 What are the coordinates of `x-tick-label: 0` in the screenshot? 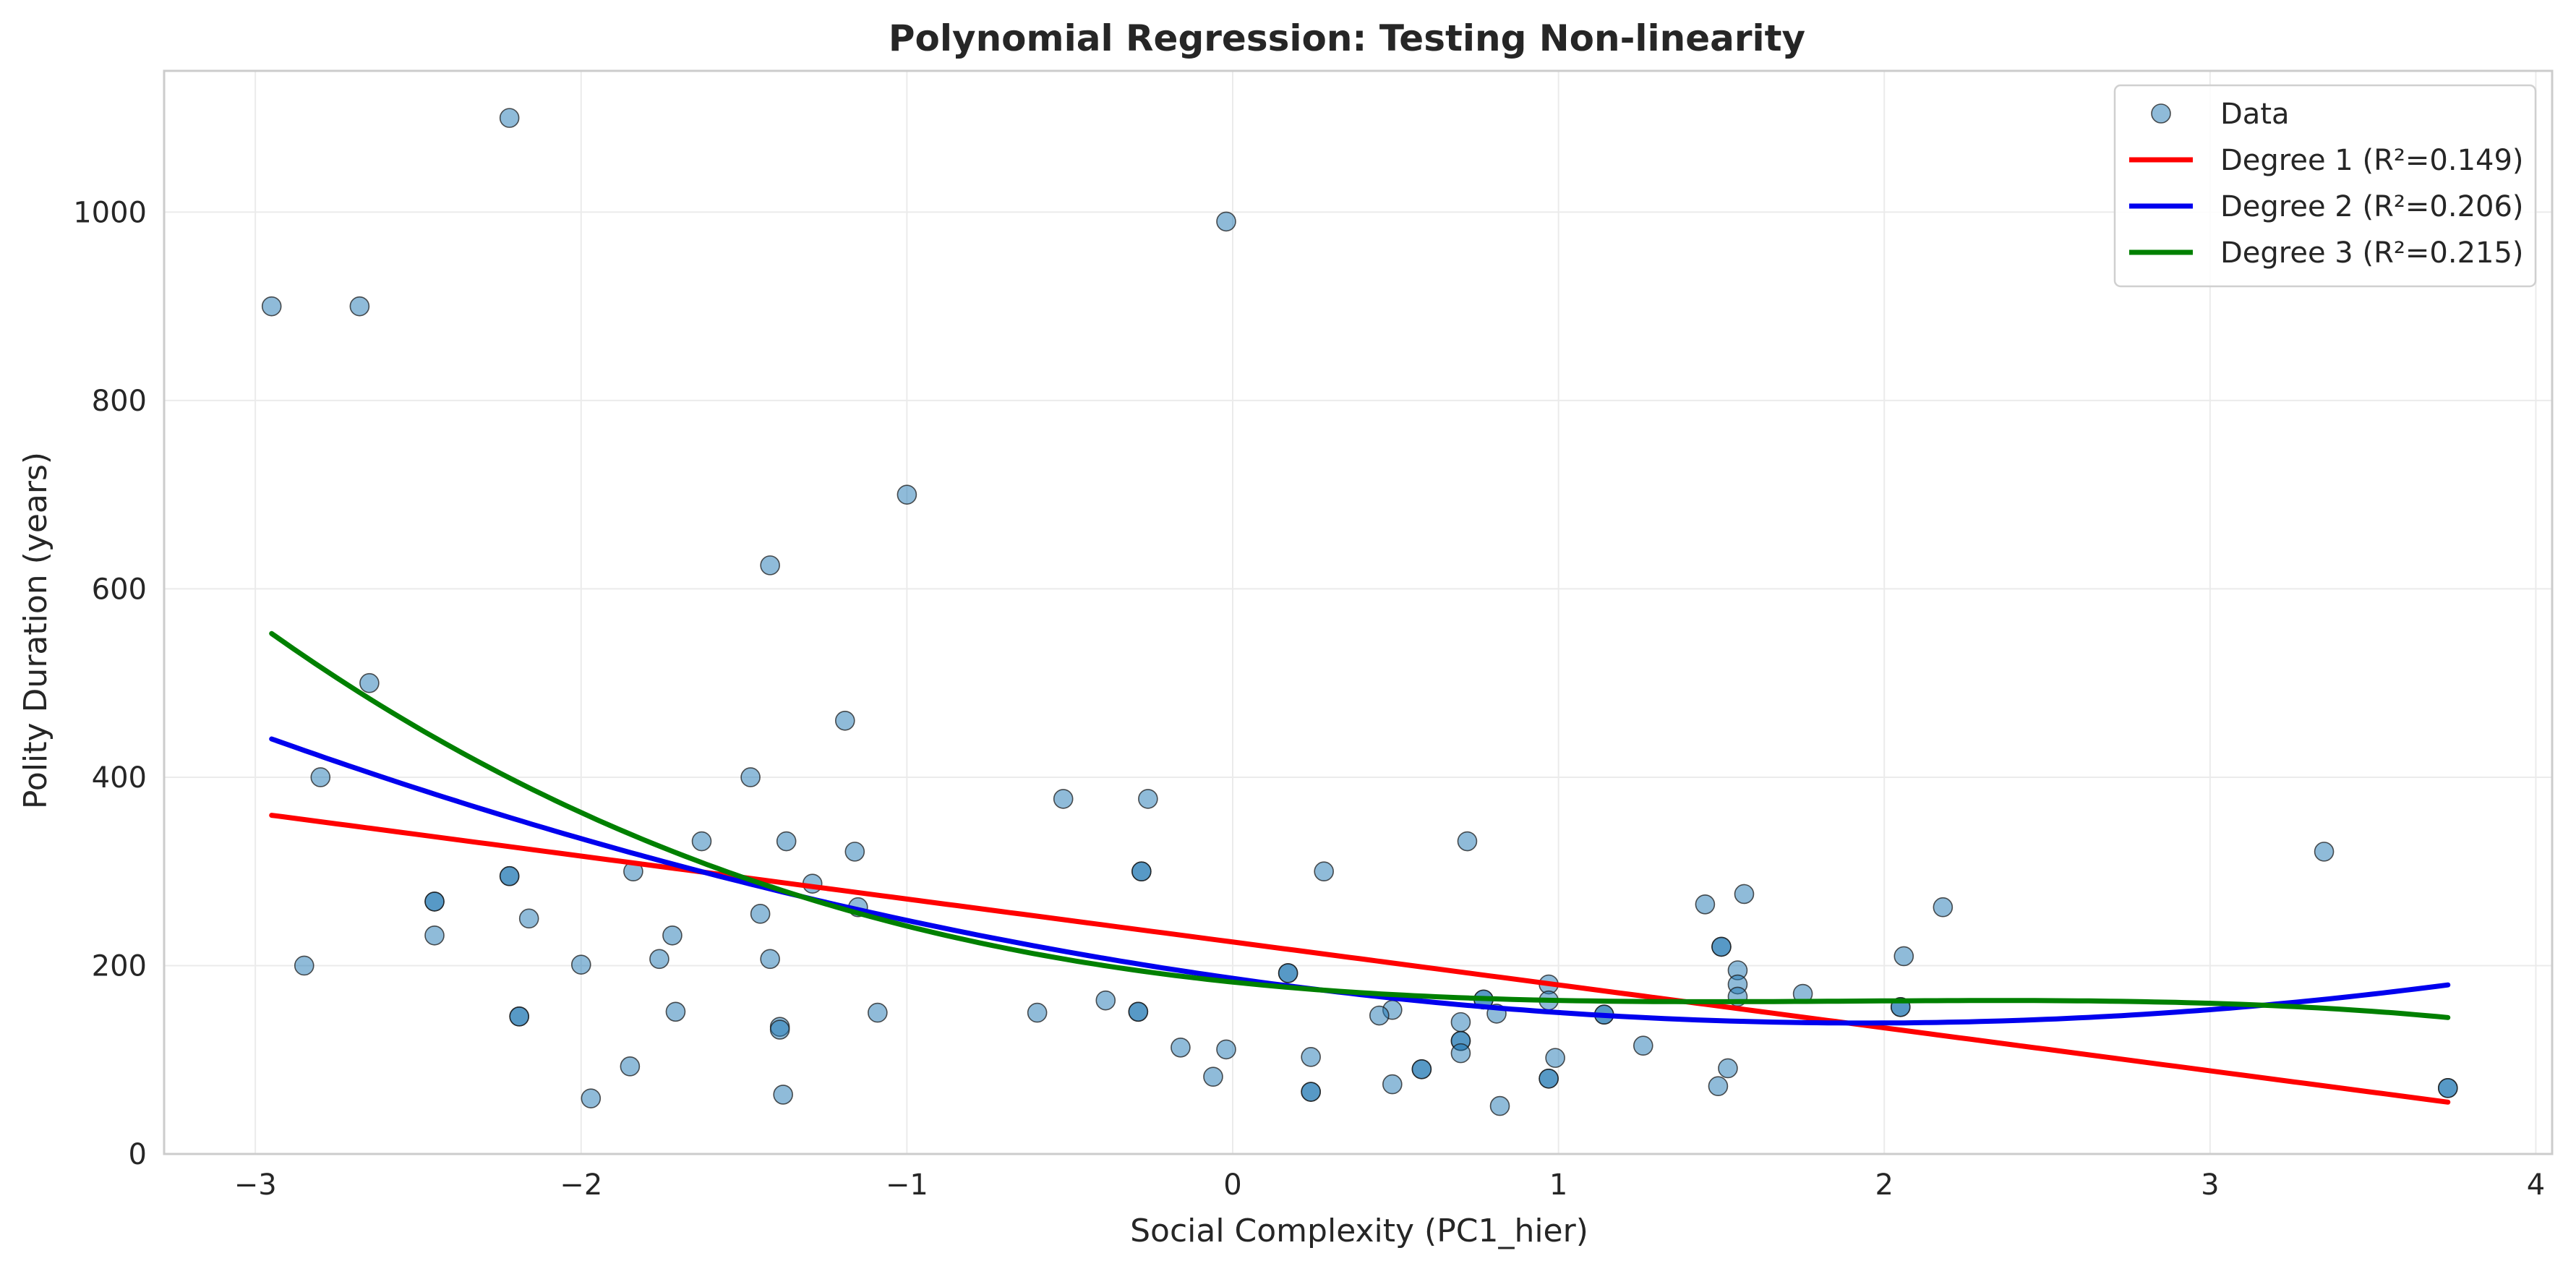 It's located at (1232, 1185).